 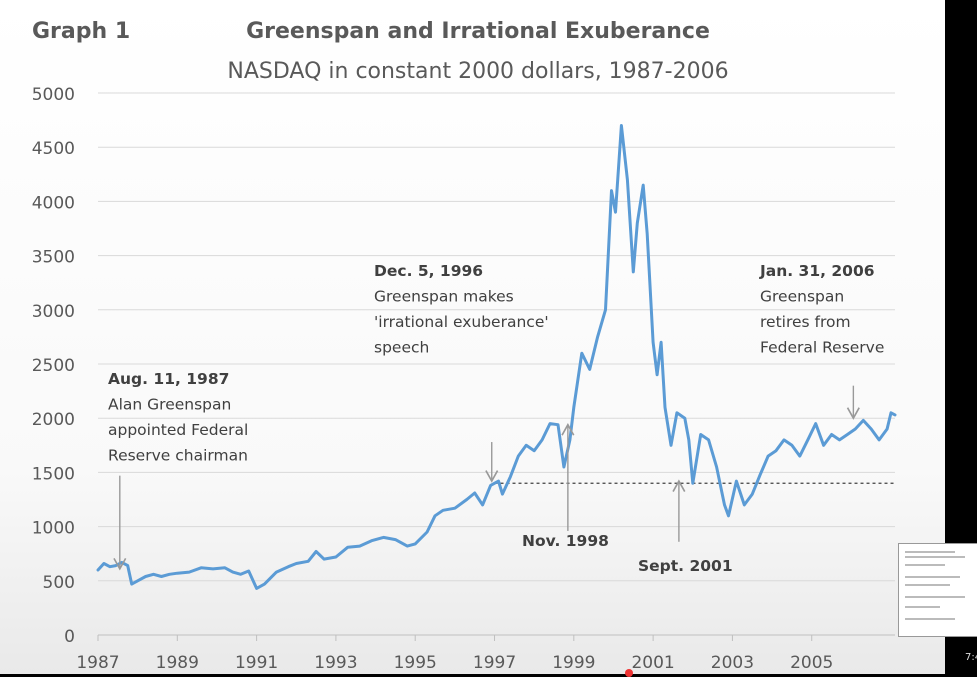 What do you see at coordinates (97, 663) in the screenshot?
I see `x-tick-label: 1987` at bounding box center [97, 663].